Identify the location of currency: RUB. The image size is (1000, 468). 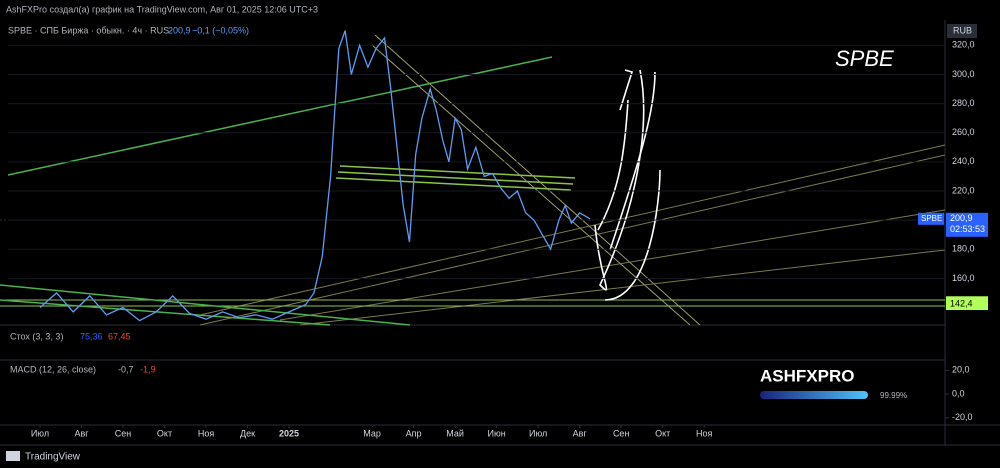
(962, 30).